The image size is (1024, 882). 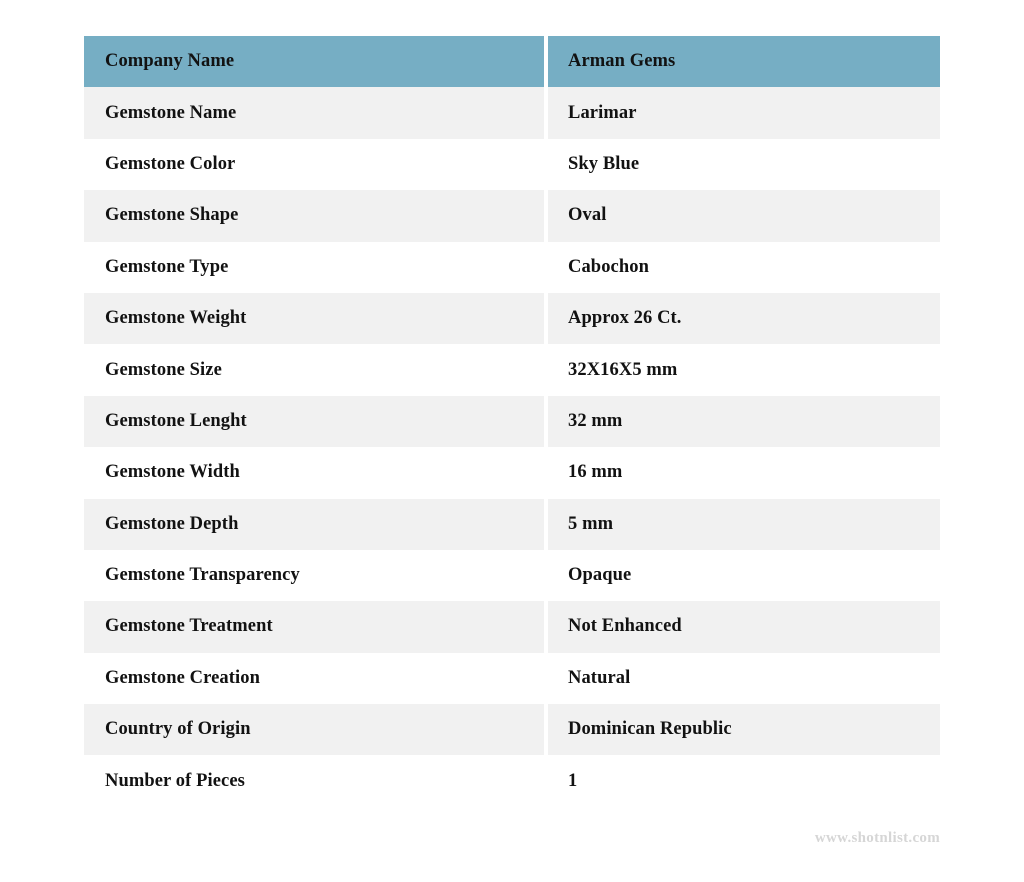 What do you see at coordinates (314, 370) in the screenshot?
I see `row-label-cell: Gemstone Size` at bounding box center [314, 370].